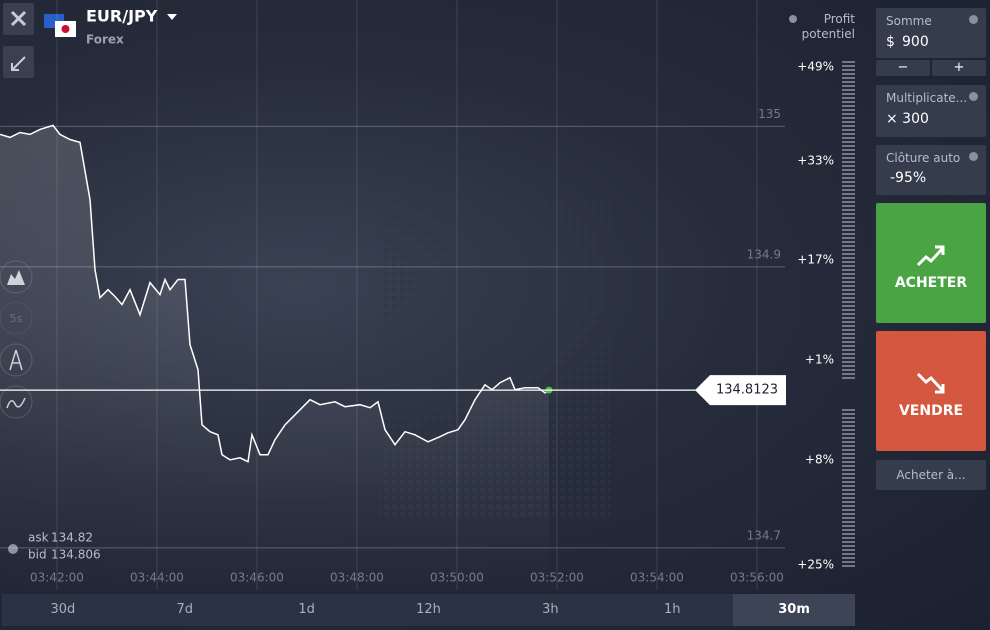 This screenshot has width=990, height=630. I want to click on amount-box: Somme $ 900, so click(931, 33).